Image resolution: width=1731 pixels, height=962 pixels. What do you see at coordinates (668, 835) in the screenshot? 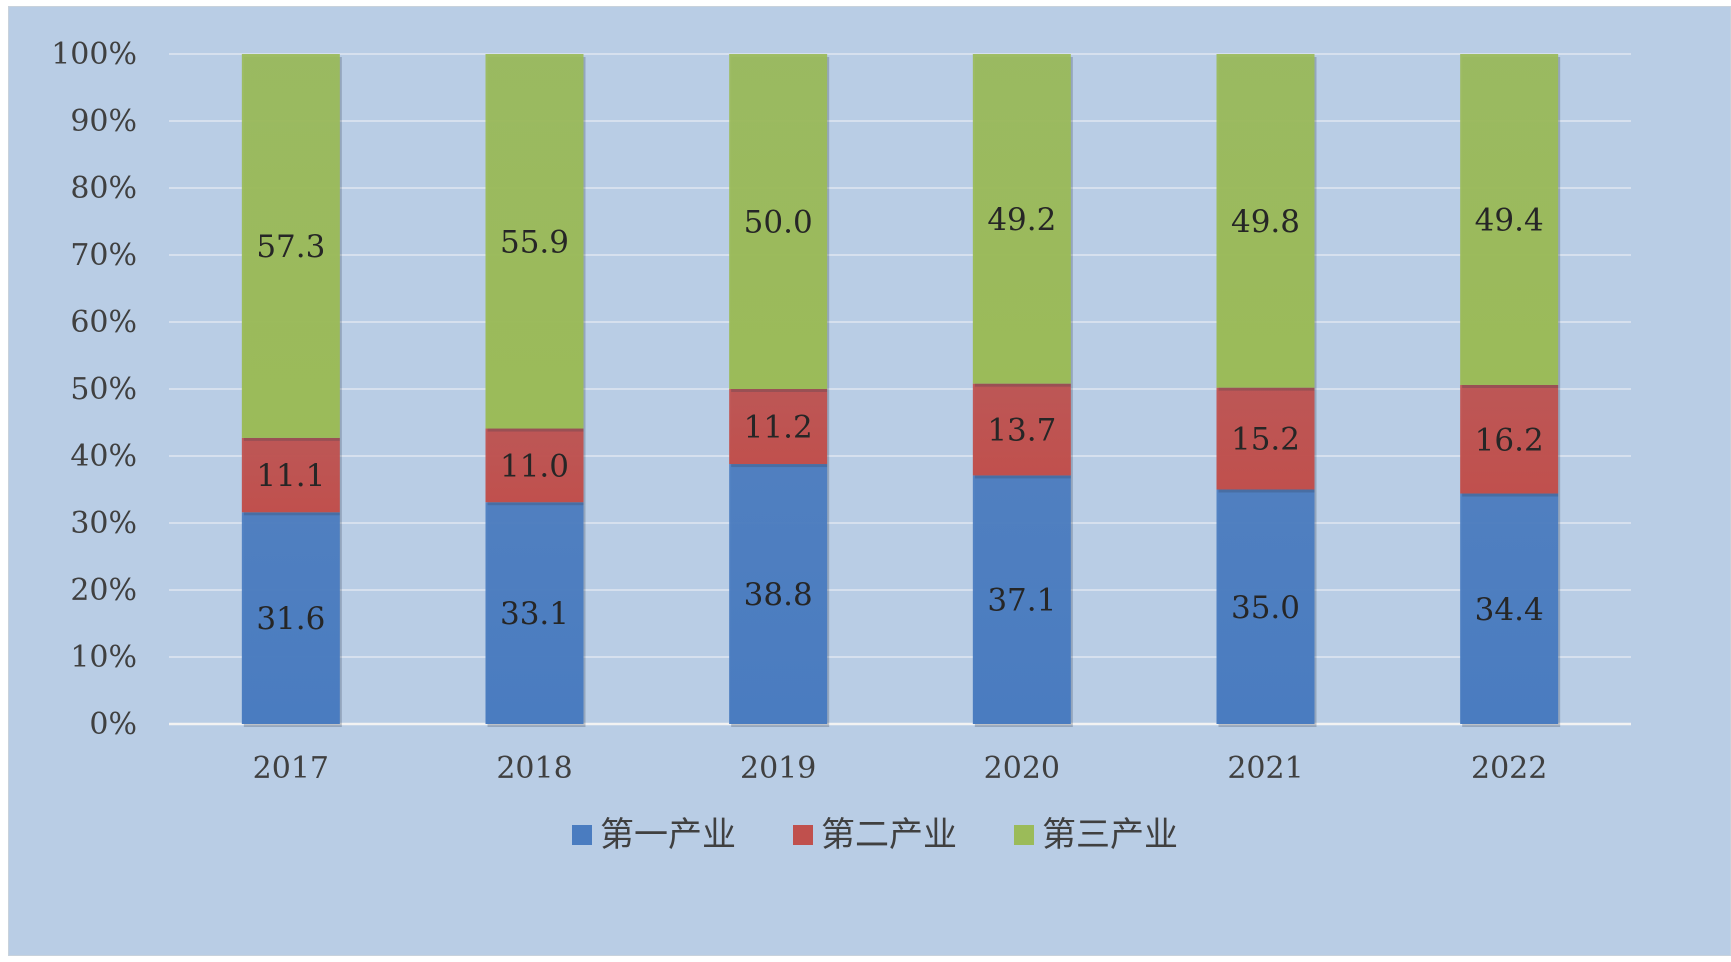
I see `legend-label: 第一产业` at bounding box center [668, 835].